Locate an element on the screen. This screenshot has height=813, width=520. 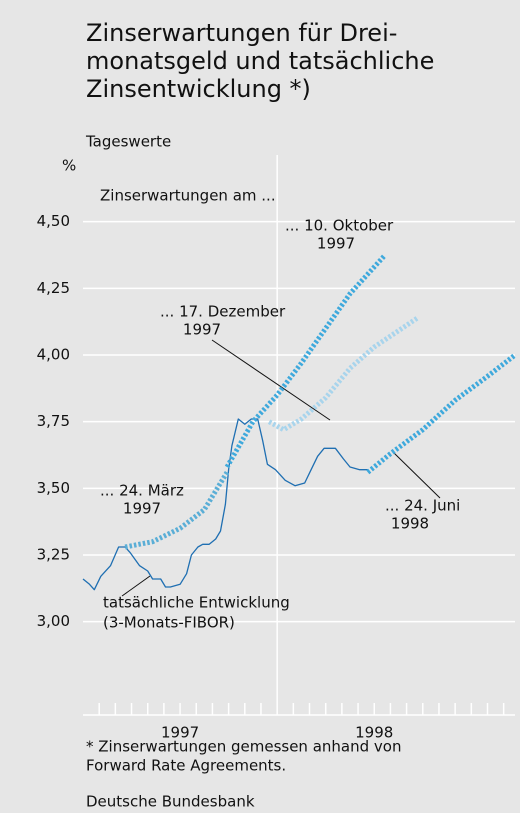
series-label: ... 10. Oktober is located at coordinates (339, 226).